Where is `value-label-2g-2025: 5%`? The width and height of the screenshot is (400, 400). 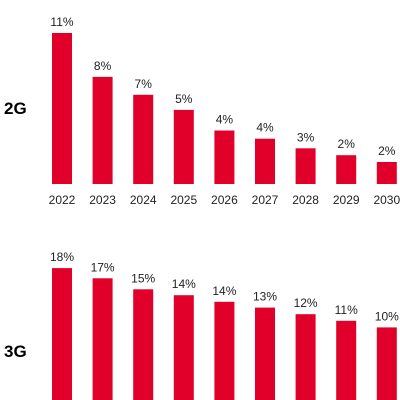 value-label-2g-2025: 5% is located at coordinates (184, 99).